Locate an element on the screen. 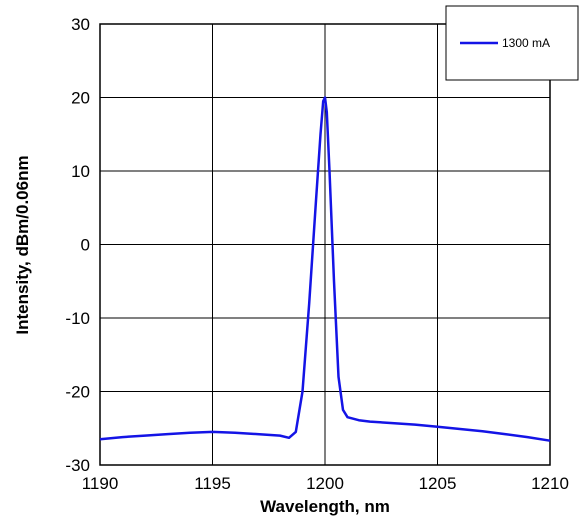  x-tick-label-0: 1190 is located at coordinates (100, 483).